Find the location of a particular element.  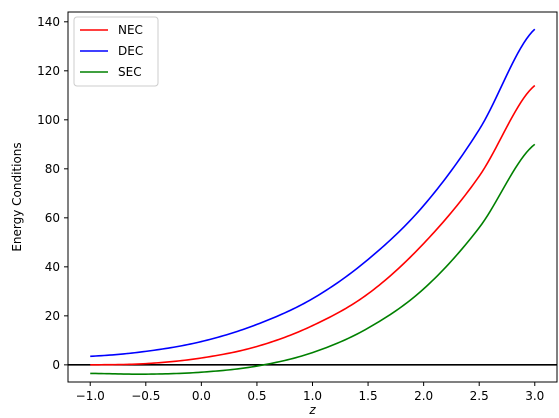

x-tick-label: 2.0 is located at coordinates (423, 396).